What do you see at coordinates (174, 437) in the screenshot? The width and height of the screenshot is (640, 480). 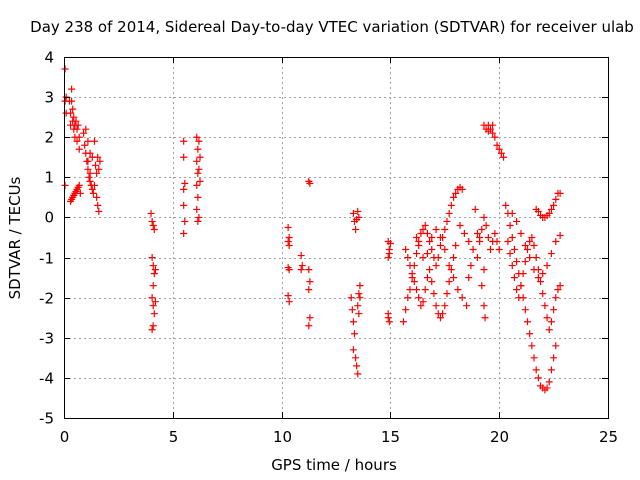 I see `x-tick-label: 5` at bounding box center [174, 437].